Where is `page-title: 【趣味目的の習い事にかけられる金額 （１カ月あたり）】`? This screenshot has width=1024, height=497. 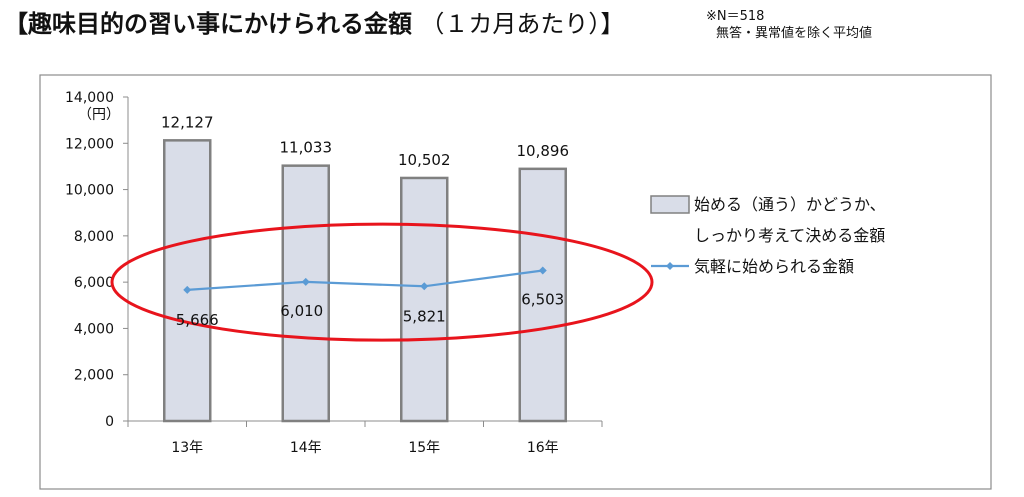
page-title: 【趣味目的の習い事にかけられる金額 （１カ月あたり）】 is located at coordinates (314, 21).